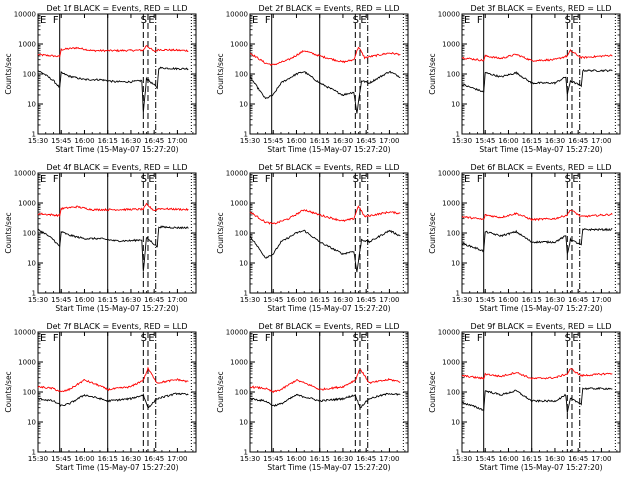 This screenshot has height=480, width=640. I want to click on panel-title: Det 3f BLACK = Events, RED = LLD, so click(540, 8).